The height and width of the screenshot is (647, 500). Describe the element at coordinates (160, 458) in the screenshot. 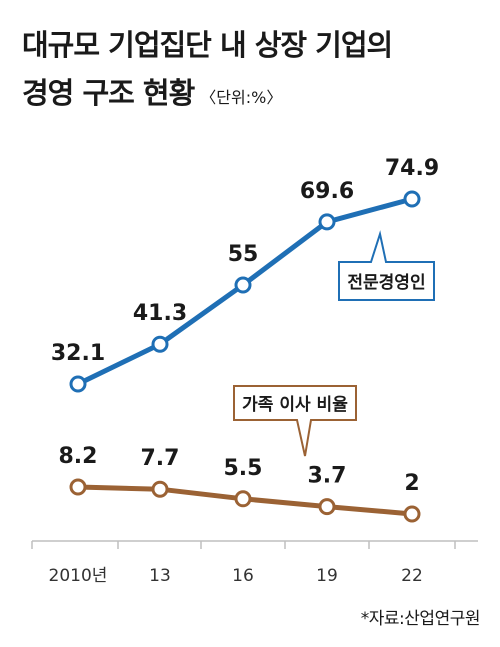

I see `data-label: 7.7` at that location.